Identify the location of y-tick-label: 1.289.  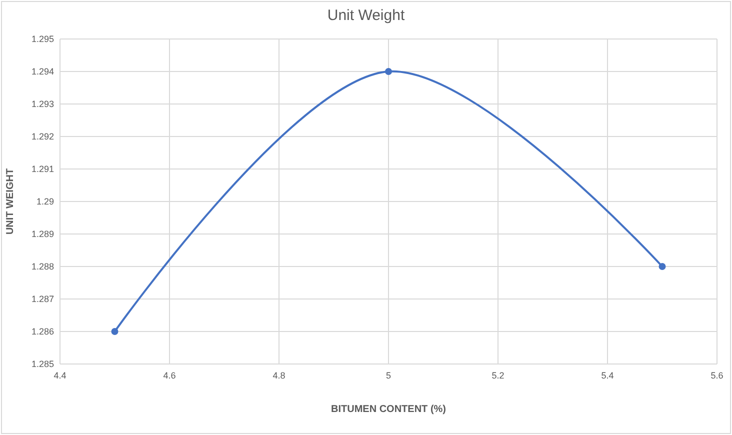
(42, 233).